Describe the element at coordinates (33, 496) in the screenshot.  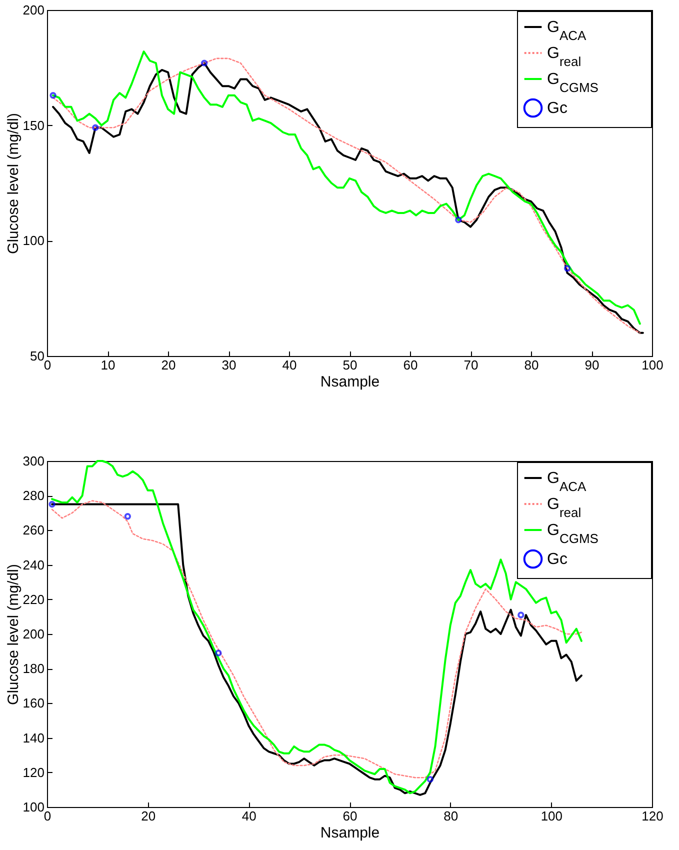
I see `y-tick-label: 280` at that location.